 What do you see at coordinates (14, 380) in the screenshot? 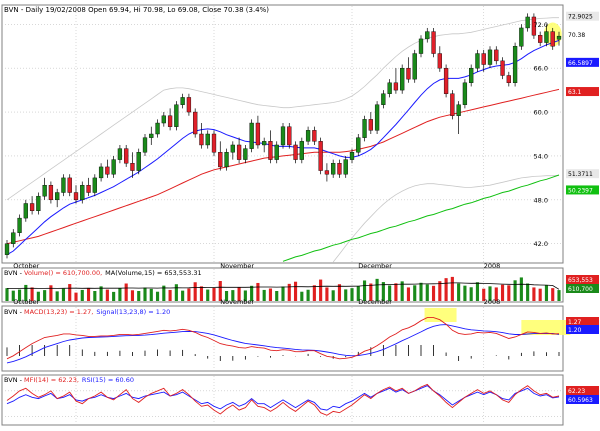
I see `mfi-title-prefix: BVN -` at bounding box center [14, 380].